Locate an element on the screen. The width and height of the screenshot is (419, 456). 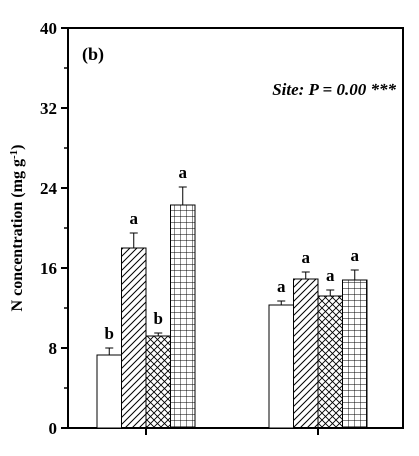
y-tick-label: 40 is located at coordinates (48, 28).